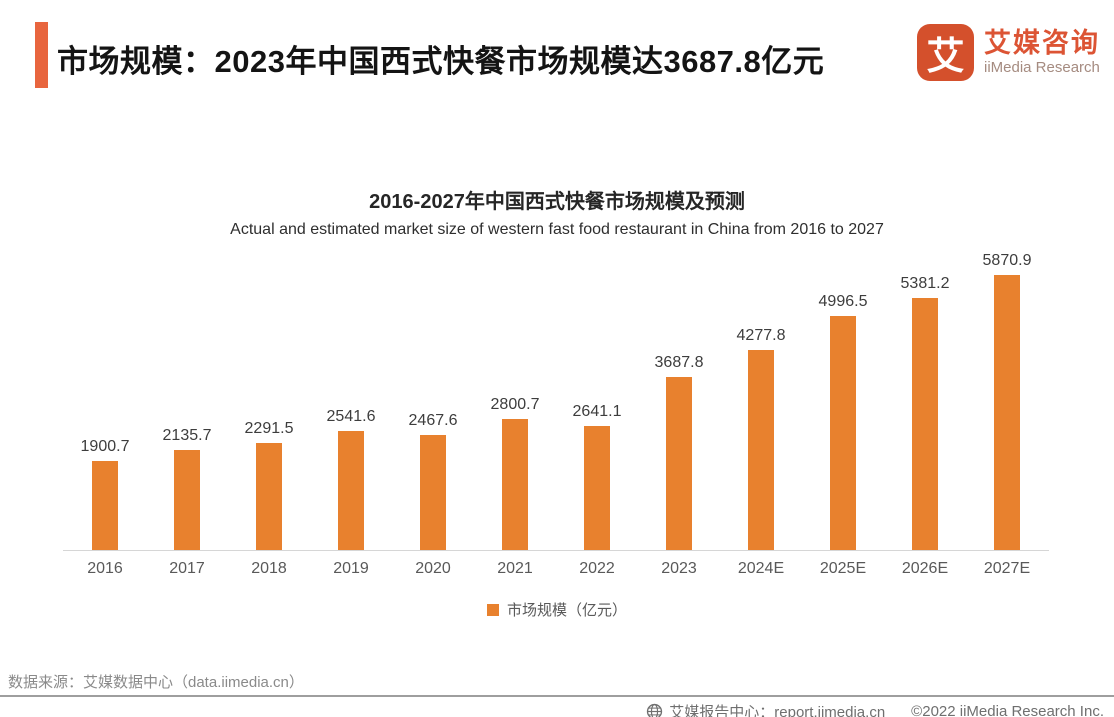 The image size is (1114, 717). Describe the element at coordinates (515, 568) in the screenshot. I see `x-axis-label: 2021` at that location.